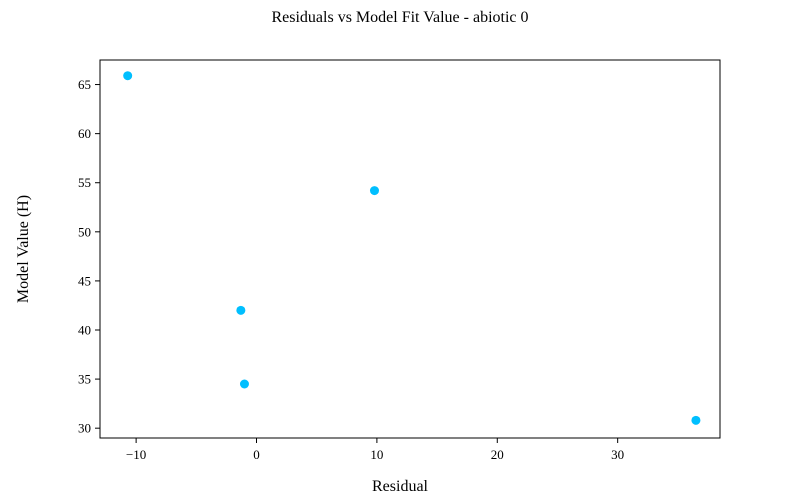 This screenshot has width=800, height=500. I want to click on x-tick-label: 10, so click(376, 454).